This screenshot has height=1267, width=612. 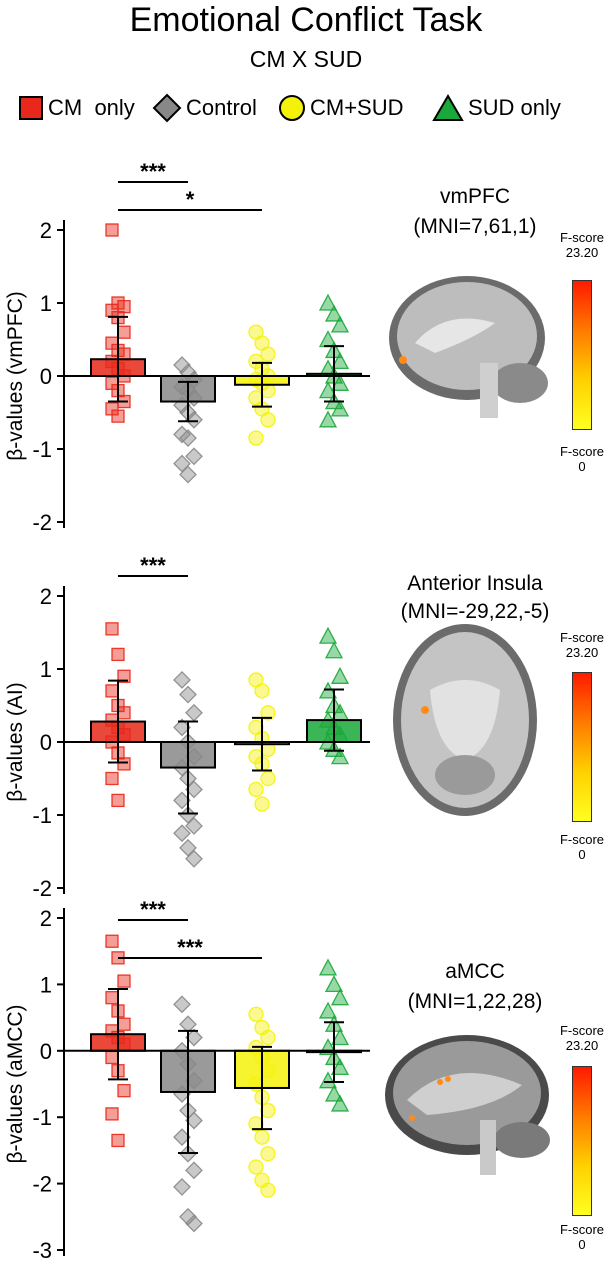 I want to click on legend: CM only Control CM+SUD SUD only, so click(x=306, y=108).